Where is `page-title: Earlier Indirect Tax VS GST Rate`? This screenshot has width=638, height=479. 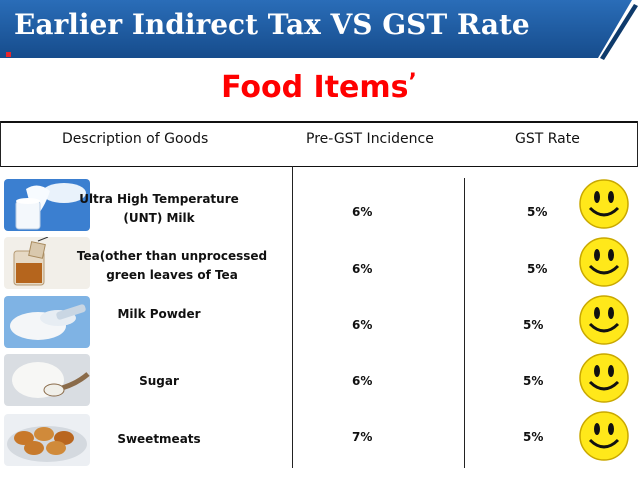 page-title: Earlier Indirect Tax VS GST Rate is located at coordinates (272, 24).